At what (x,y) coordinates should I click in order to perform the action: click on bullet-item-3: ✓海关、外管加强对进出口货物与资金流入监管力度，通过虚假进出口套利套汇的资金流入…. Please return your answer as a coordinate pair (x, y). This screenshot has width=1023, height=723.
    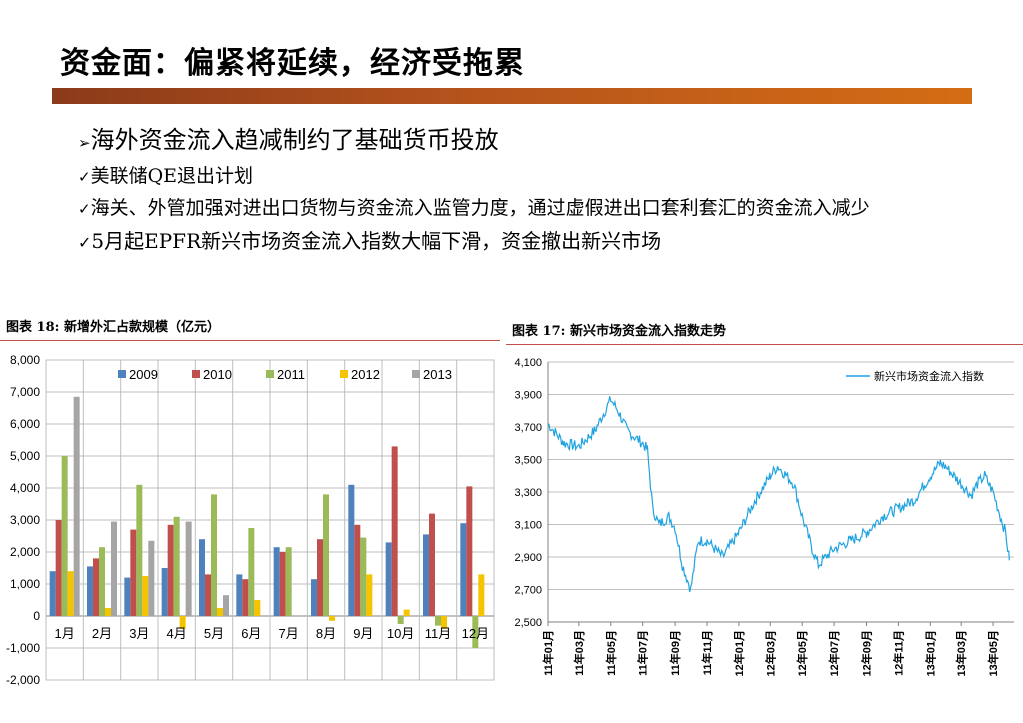
    Looking at the image, I should click on (518, 209).